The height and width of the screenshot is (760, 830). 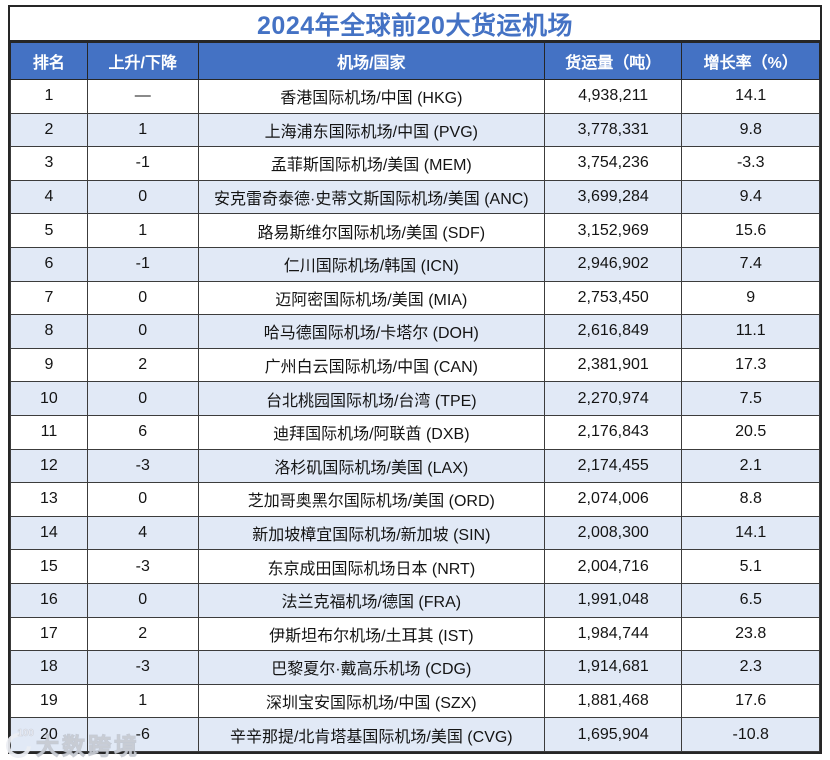 What do you see at coordinates (750, 197) in the screenshot?
I see `cell-growth: 9.4` at bounding box center [750, 197].